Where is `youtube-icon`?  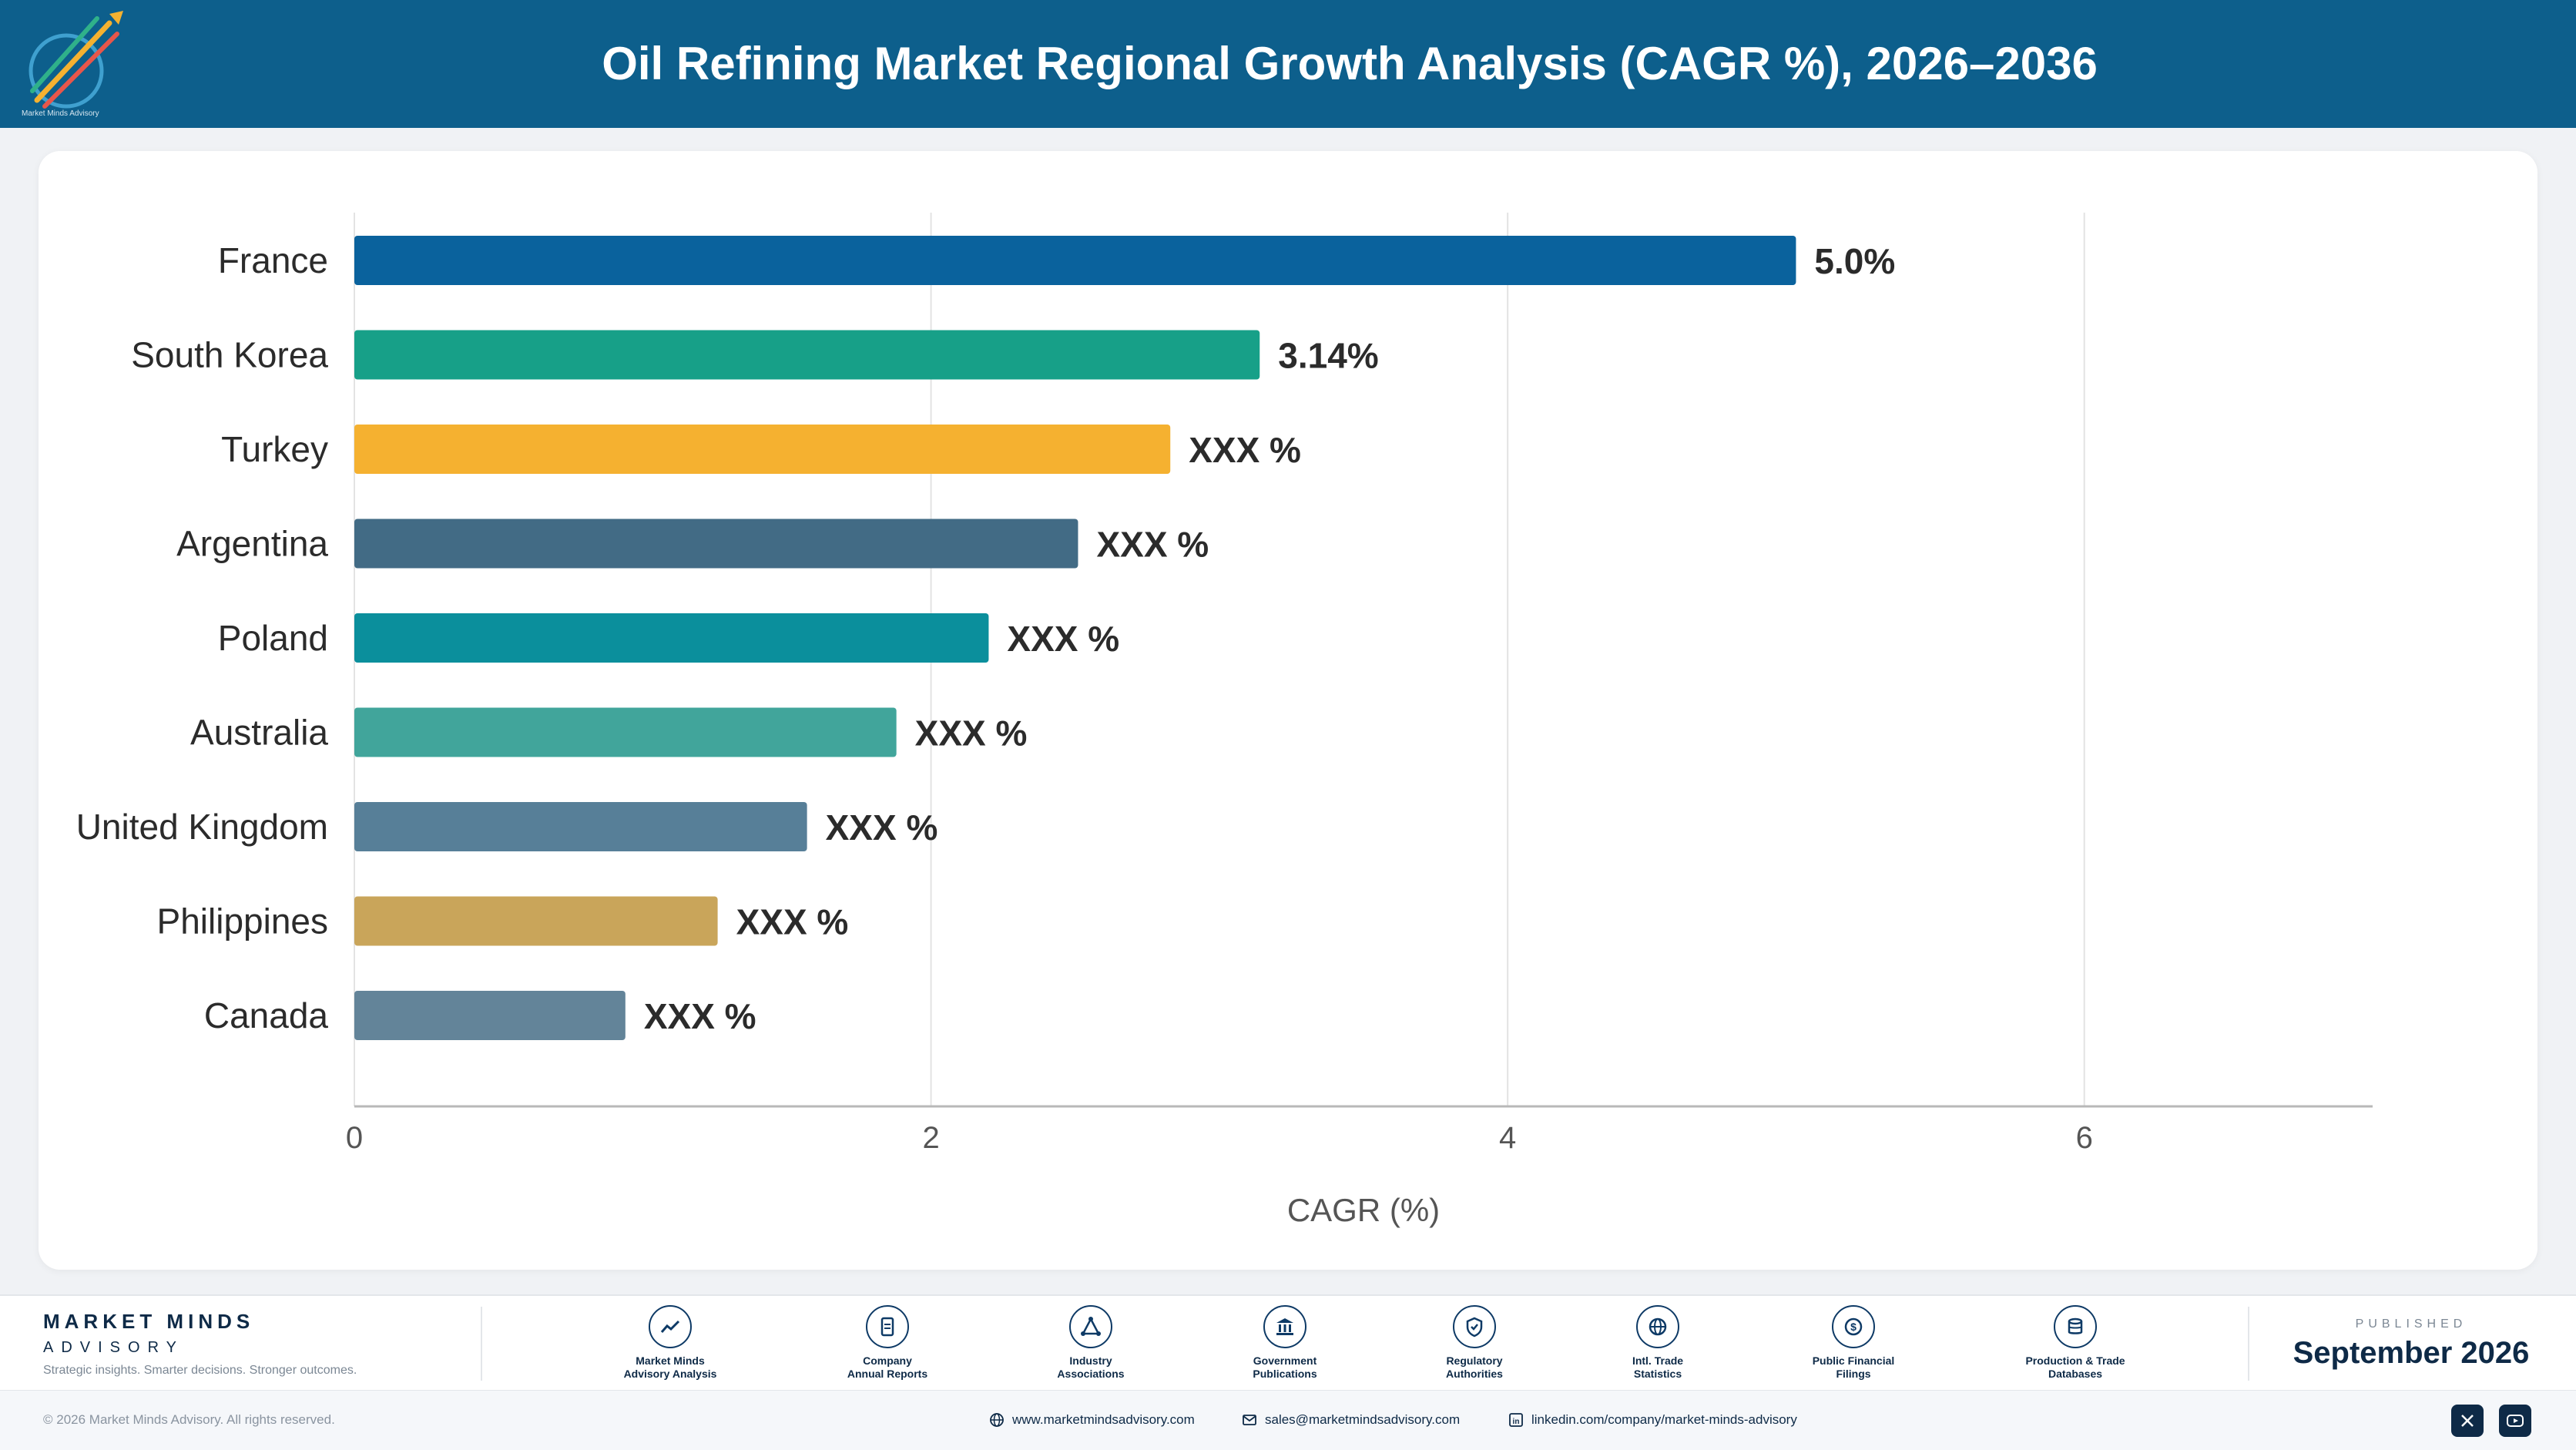
youtube-icon is located at coordinates (2515, 1421).